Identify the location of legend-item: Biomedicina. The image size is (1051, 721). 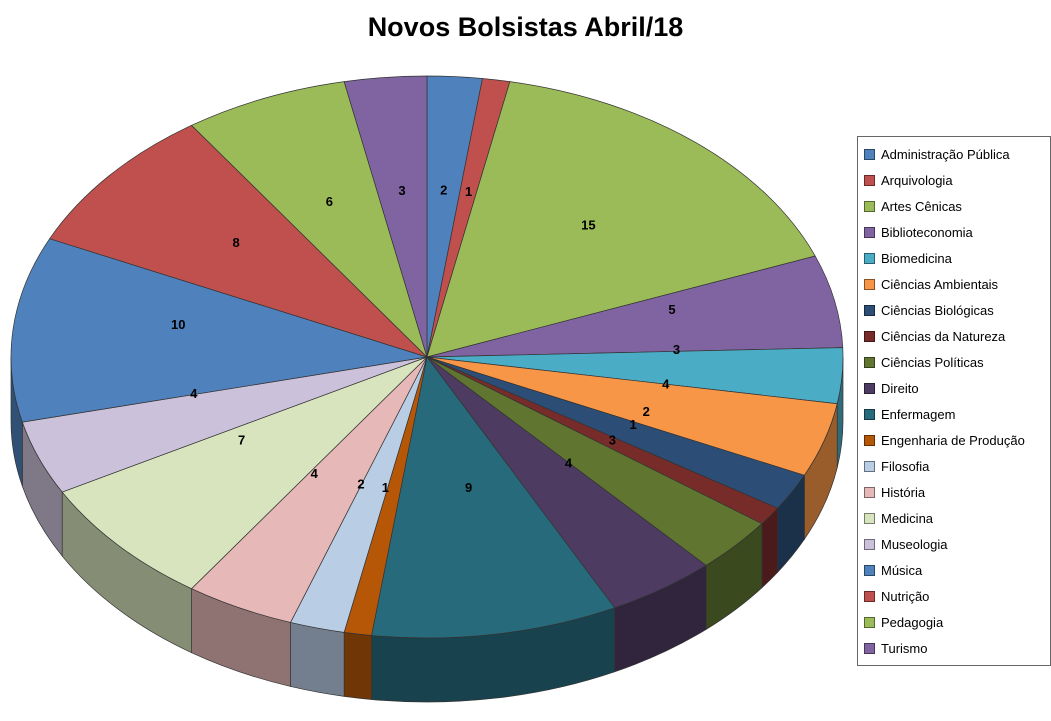
(954, 258).